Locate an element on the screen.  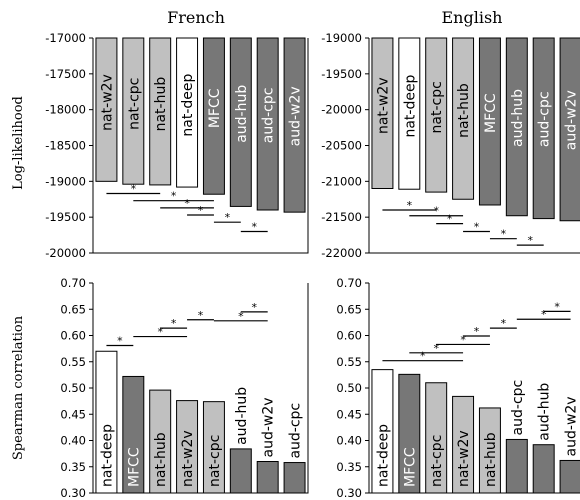
ytick-label: -20500 is located at coordinates (341, 146).